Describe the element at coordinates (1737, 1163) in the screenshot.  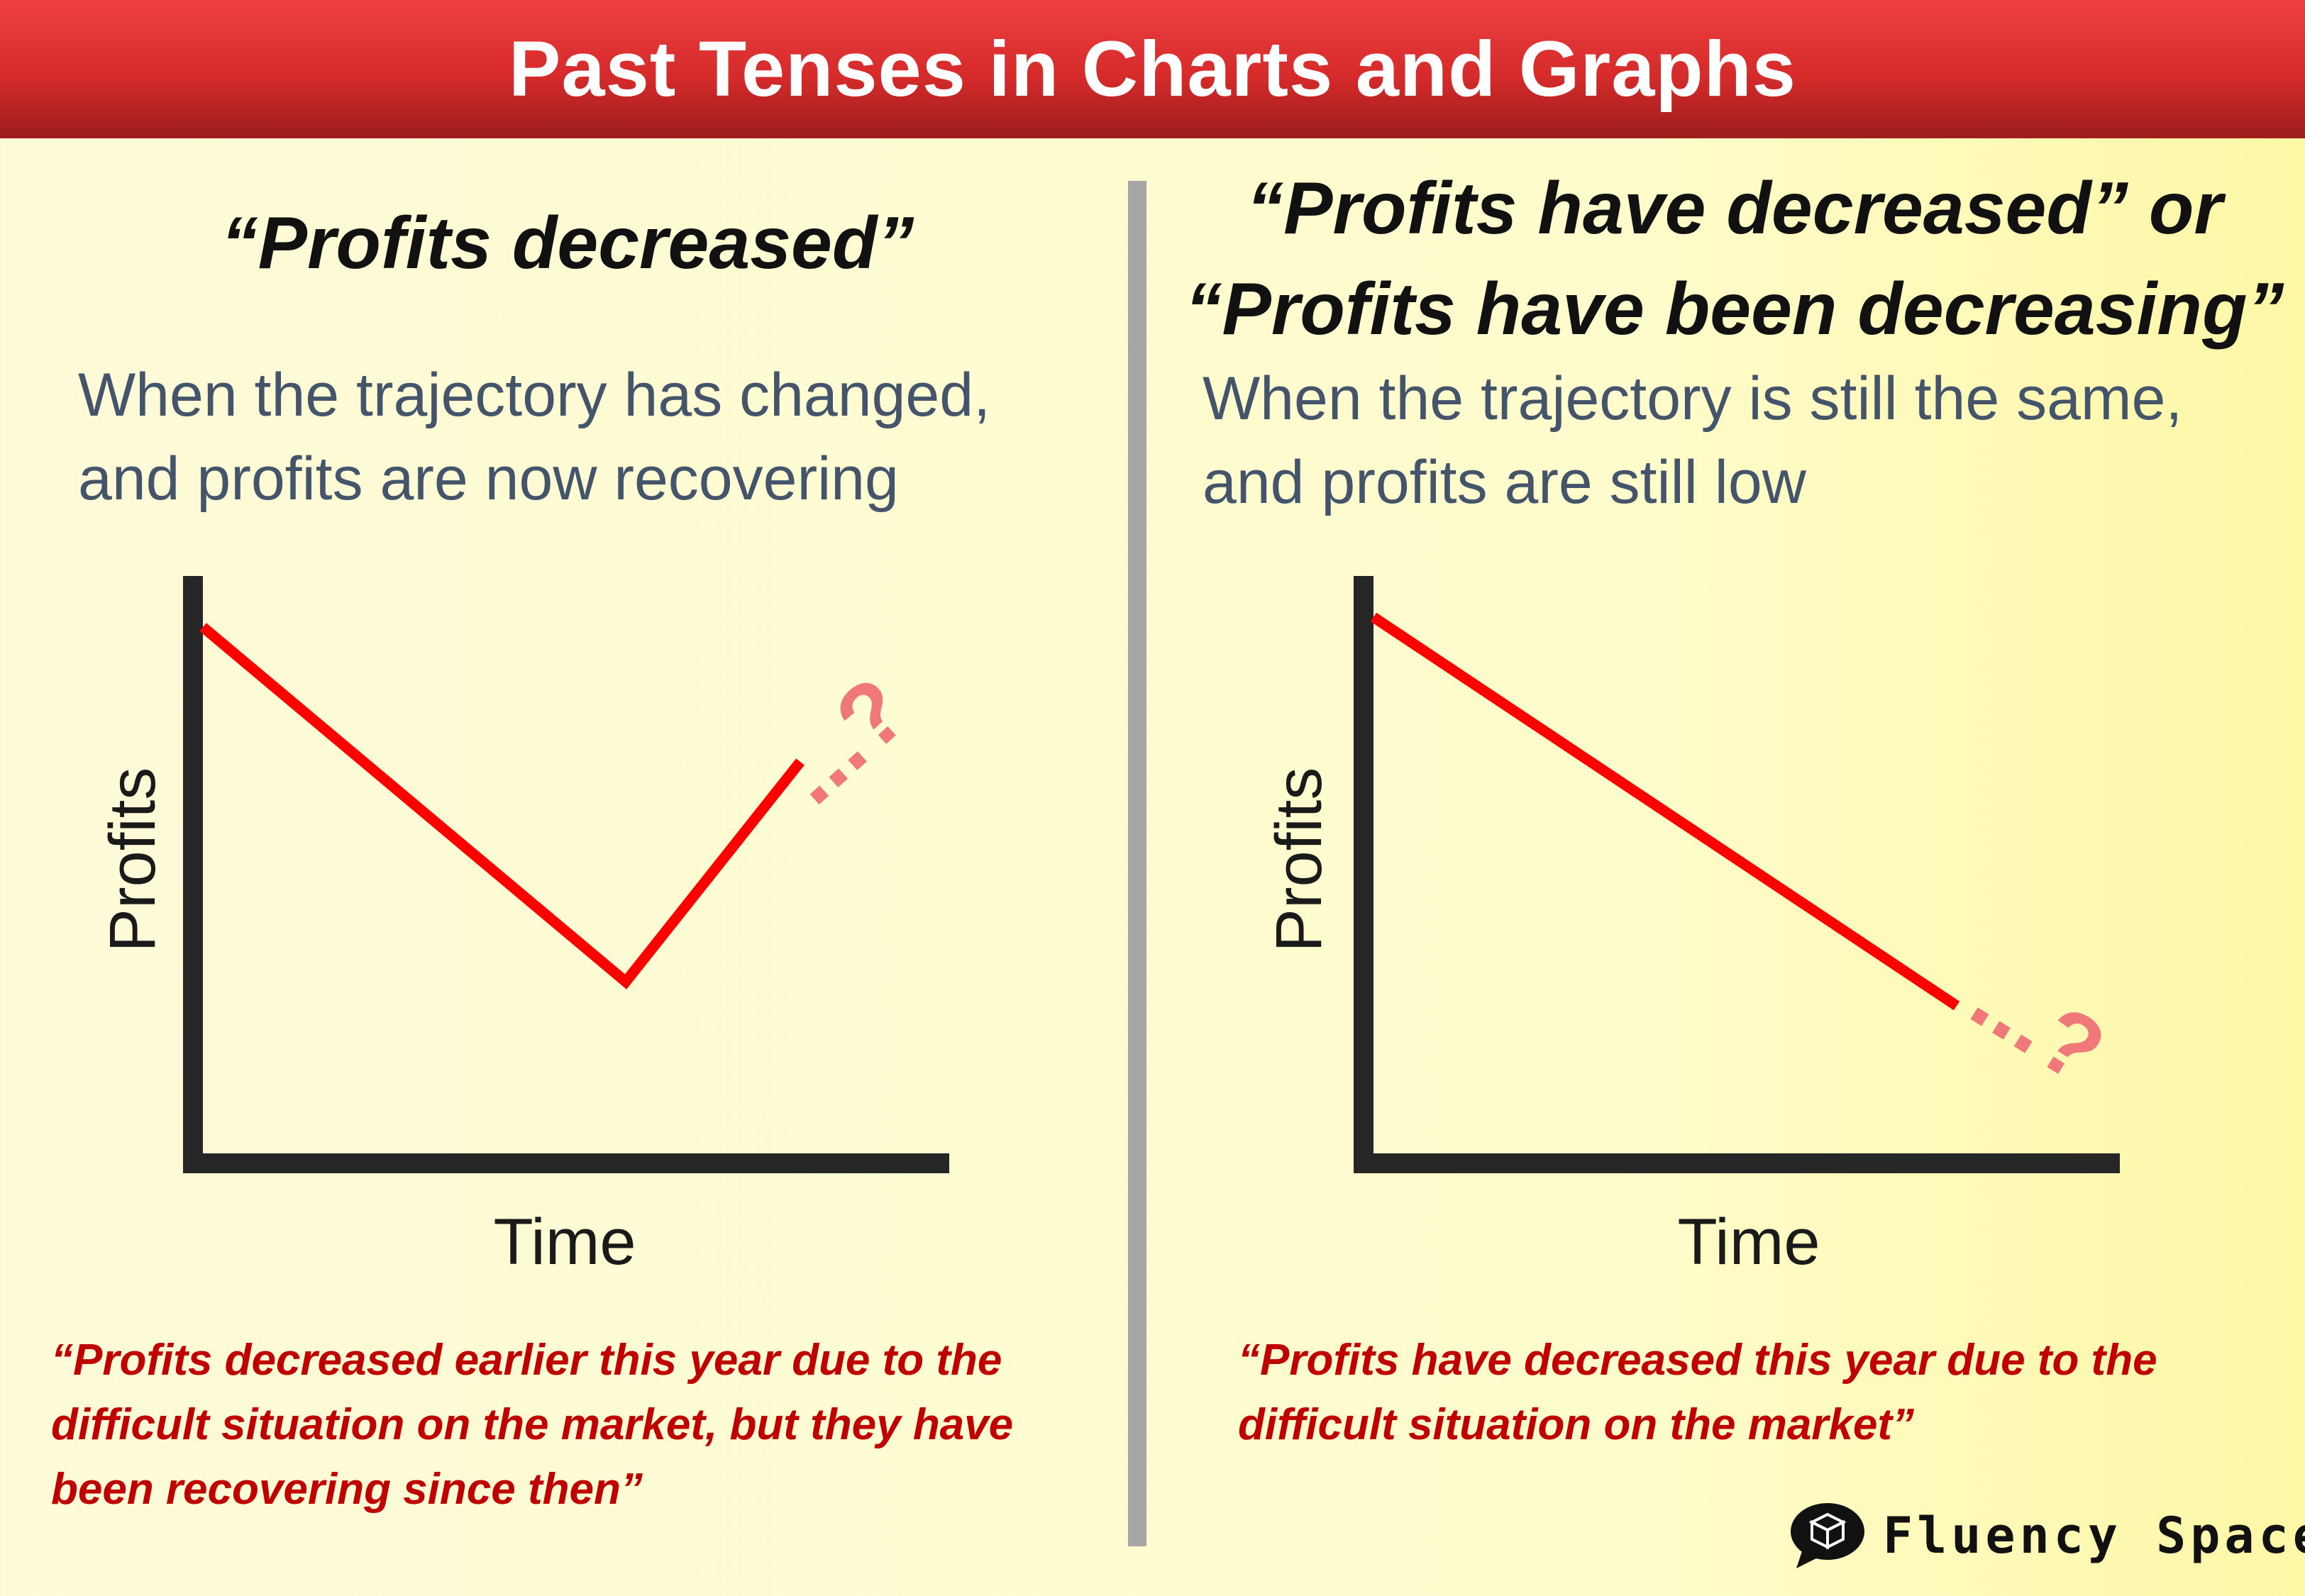
I see `right-x-axis` at that location.